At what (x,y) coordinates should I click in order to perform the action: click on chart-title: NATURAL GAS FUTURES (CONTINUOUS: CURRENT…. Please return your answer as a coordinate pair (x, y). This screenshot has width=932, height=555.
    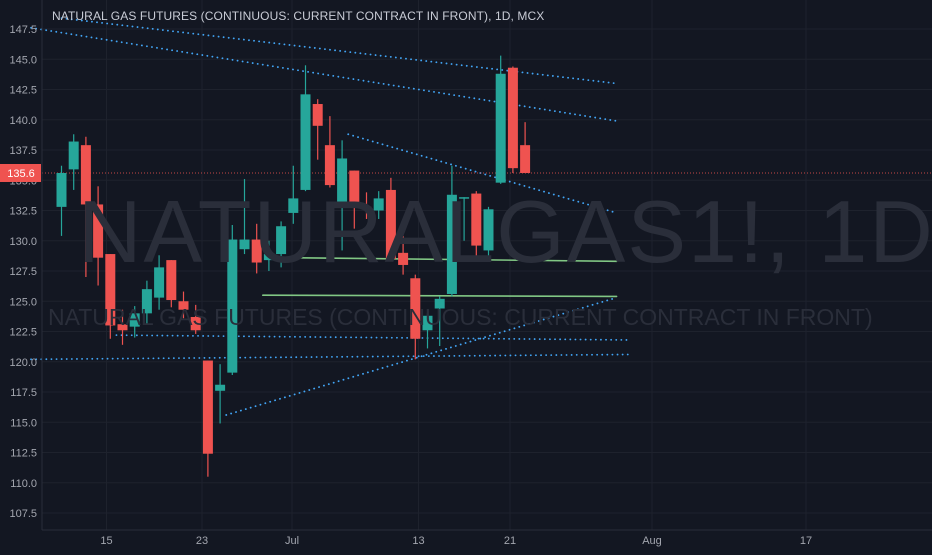
    Looking at the image, I should click on (298, 16).